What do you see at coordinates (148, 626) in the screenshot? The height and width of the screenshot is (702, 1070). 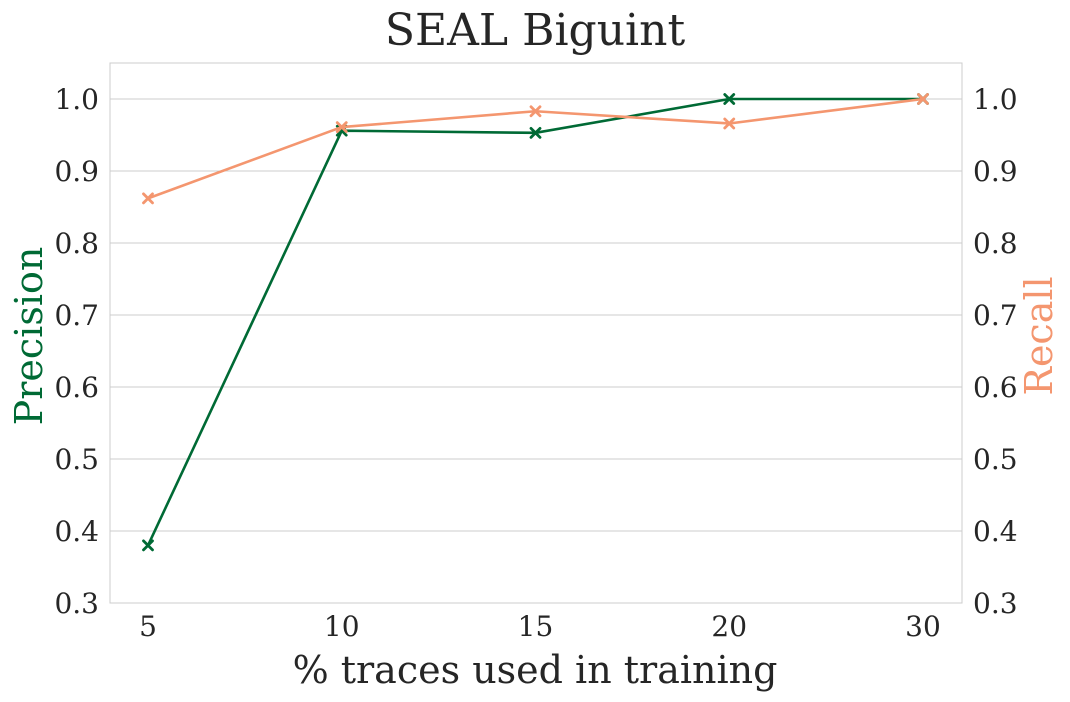 I see `x-tick-label: 5` at bounding box center [148, 626].